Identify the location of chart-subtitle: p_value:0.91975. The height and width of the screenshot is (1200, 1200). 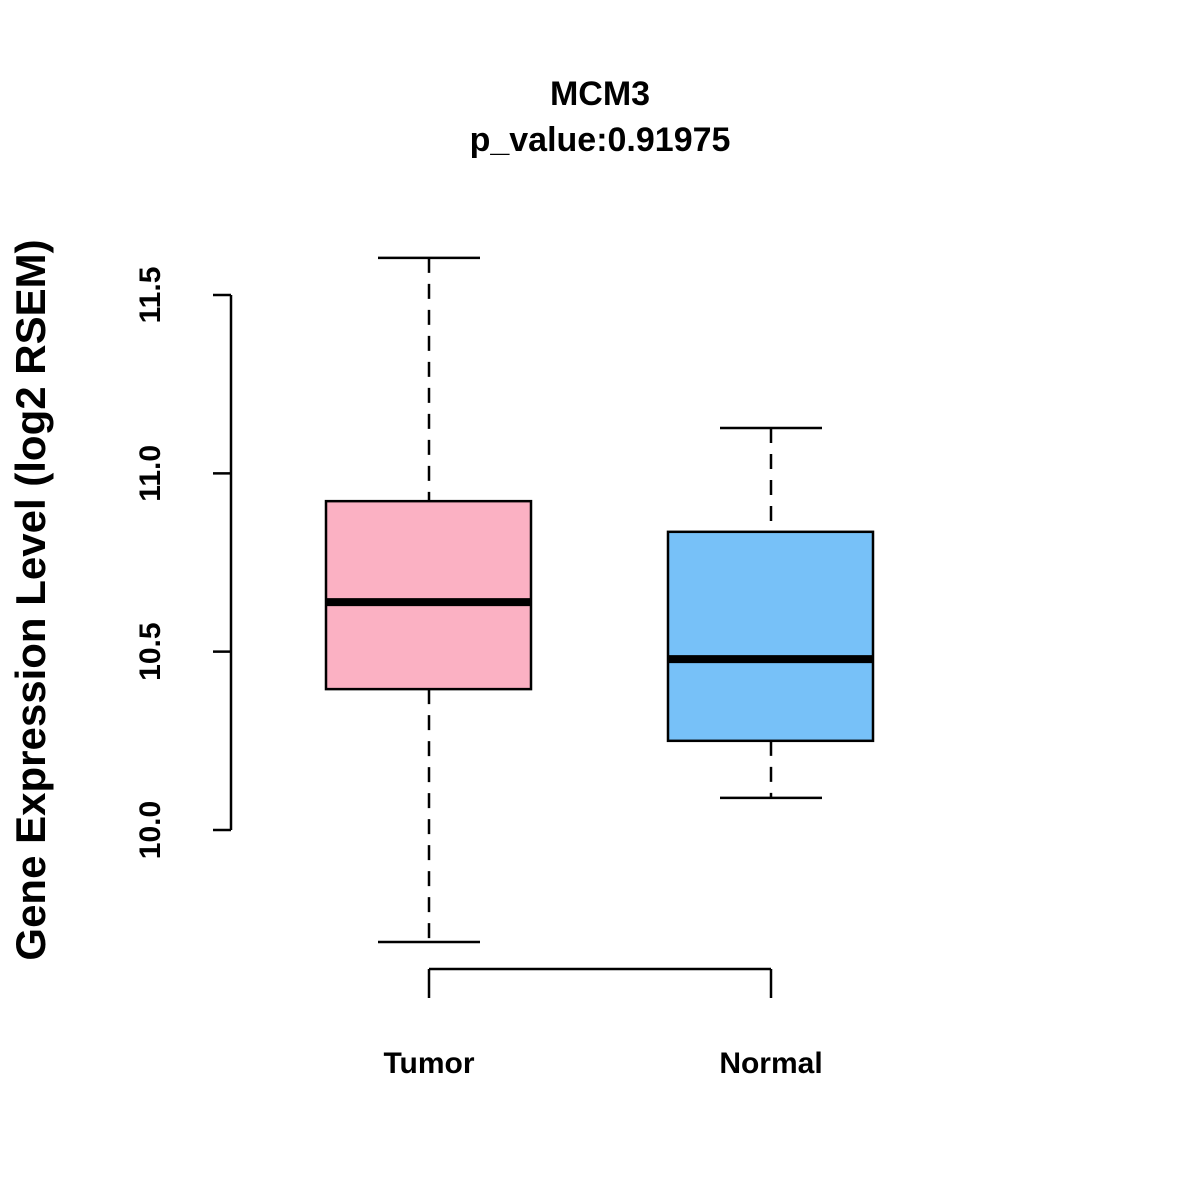
(600, 140).